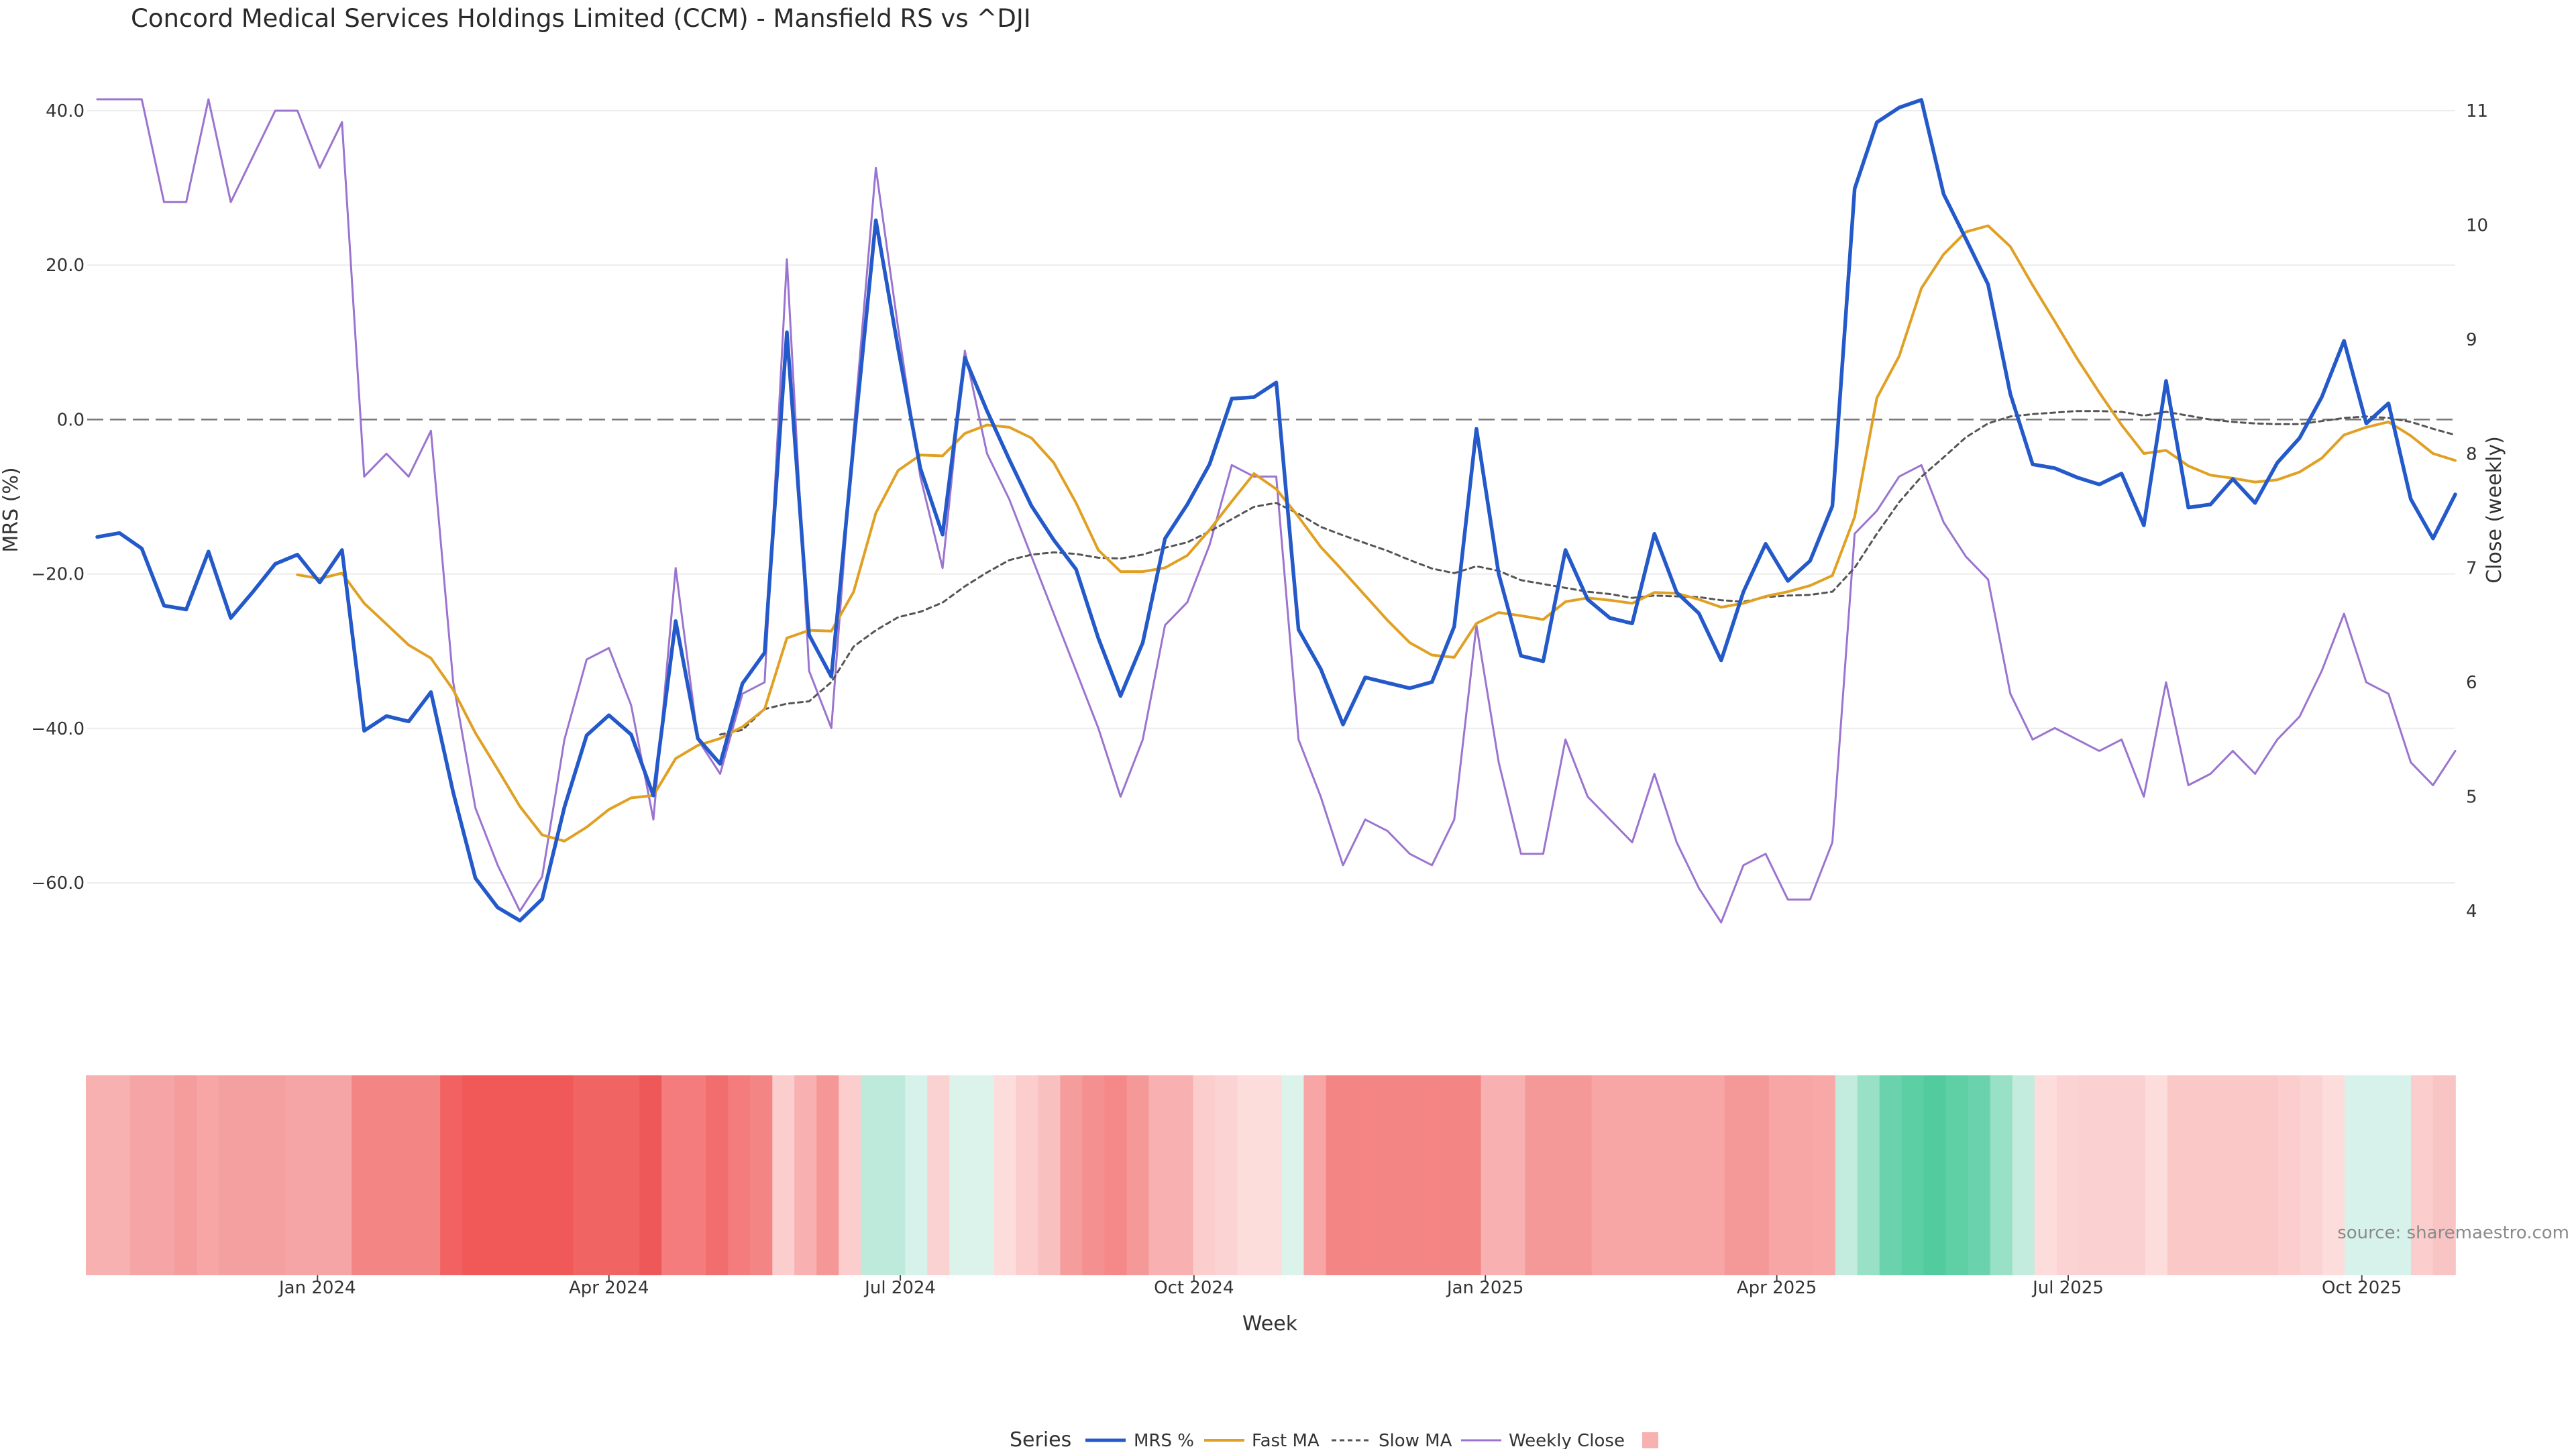 The image size is (2576, 1449). I want to click on right-axis-title: Close (weekly), so click(2494, 510).